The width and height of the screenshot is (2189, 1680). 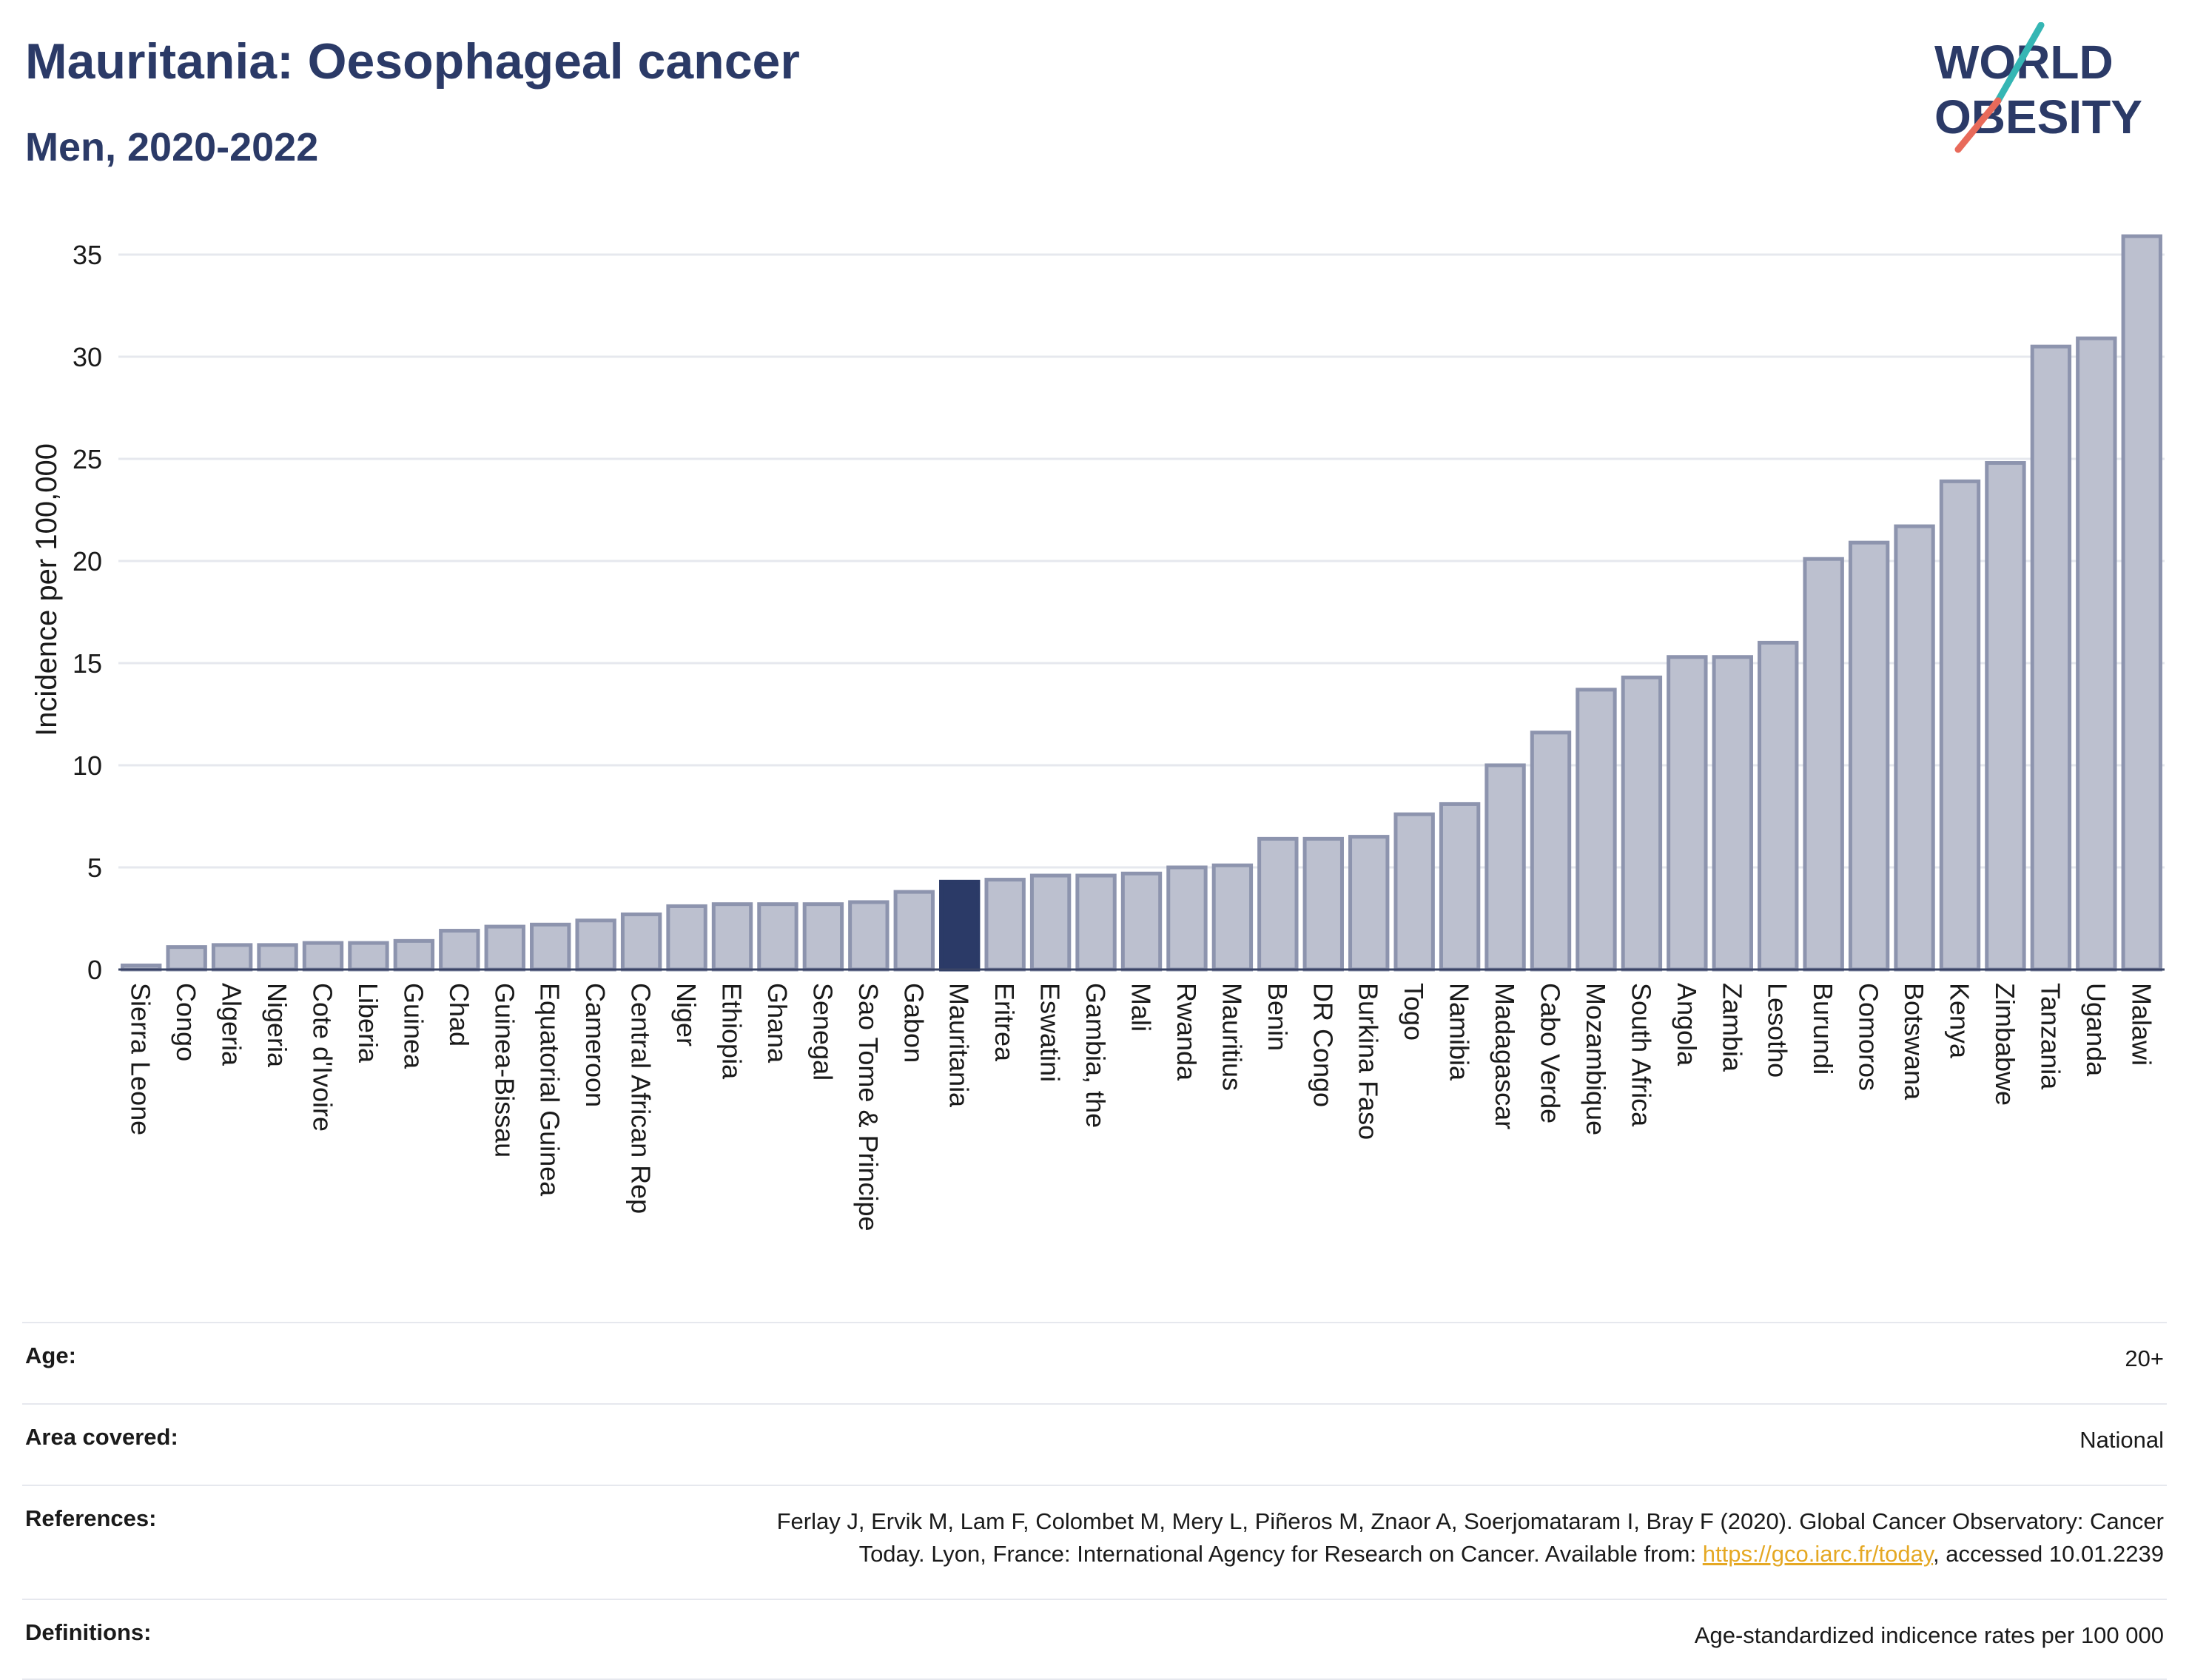 I want to click on bar-congo, so click(x=186, y=959).